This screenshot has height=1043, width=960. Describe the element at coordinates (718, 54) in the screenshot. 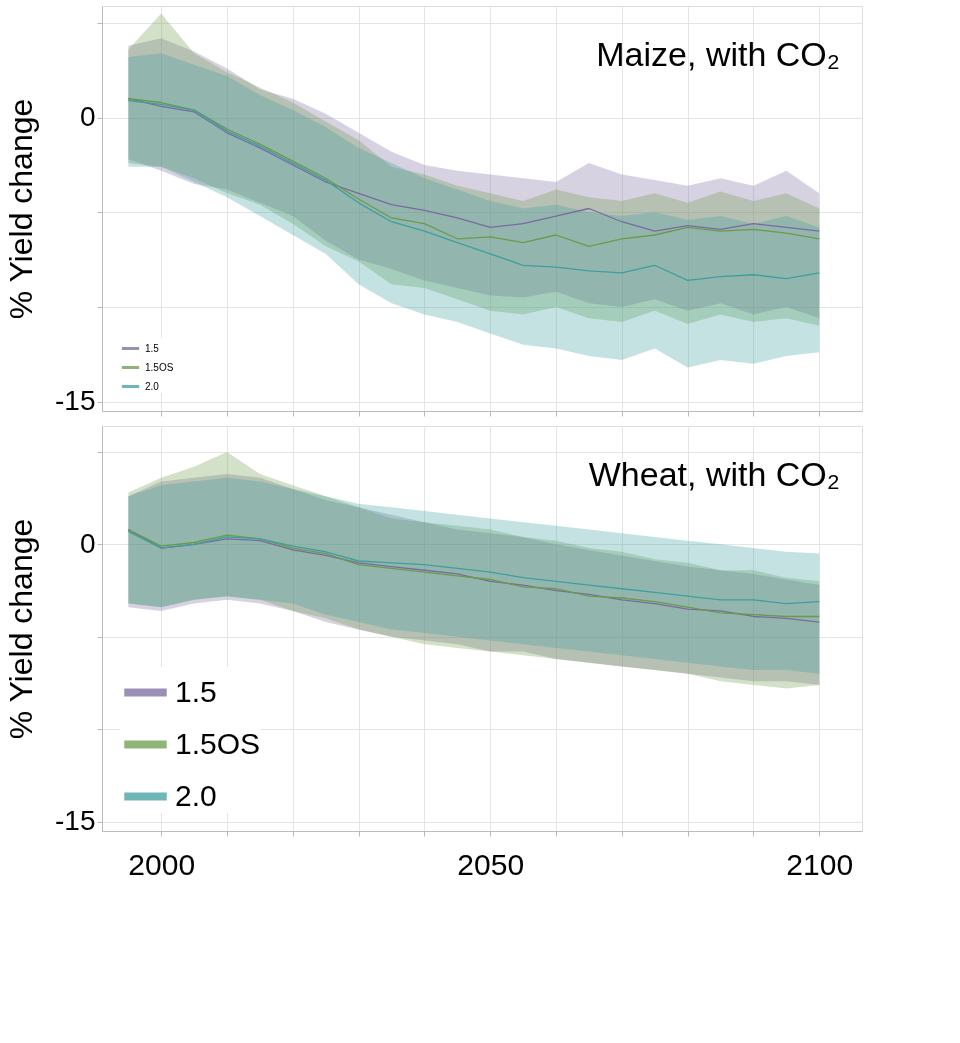

I see `text: Maize, with CO₂` at that location.